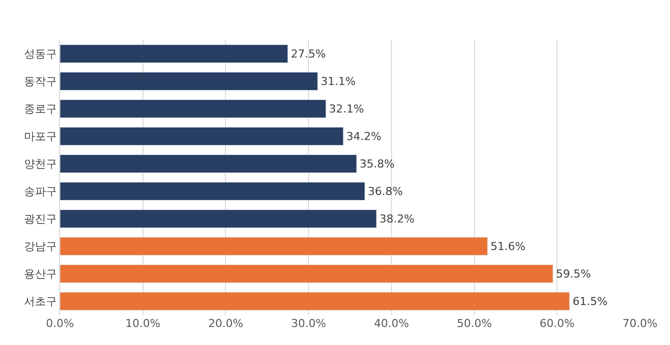 The width and height of the screenshot is (670, 345). Describe the element at coordinates (346, 109) in the screenshot. I see `data-label: 32.1%` at that location.